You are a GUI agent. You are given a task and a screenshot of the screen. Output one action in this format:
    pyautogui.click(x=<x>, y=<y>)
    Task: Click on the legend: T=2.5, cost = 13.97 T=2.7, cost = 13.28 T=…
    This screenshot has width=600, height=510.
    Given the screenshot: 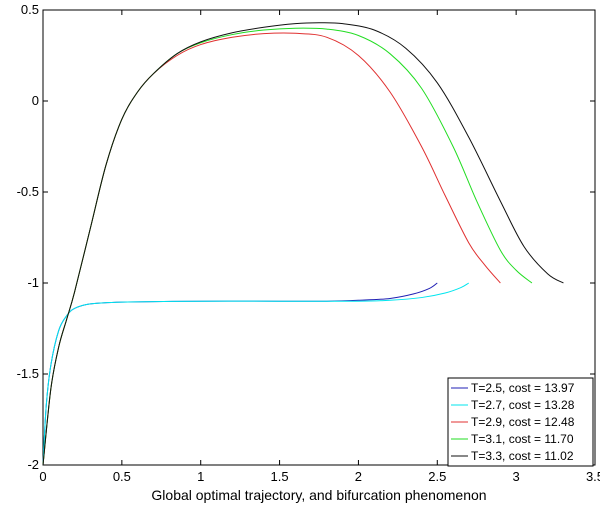 What is the action you would take?
    pyautogui.click(x=520, y=422)
    